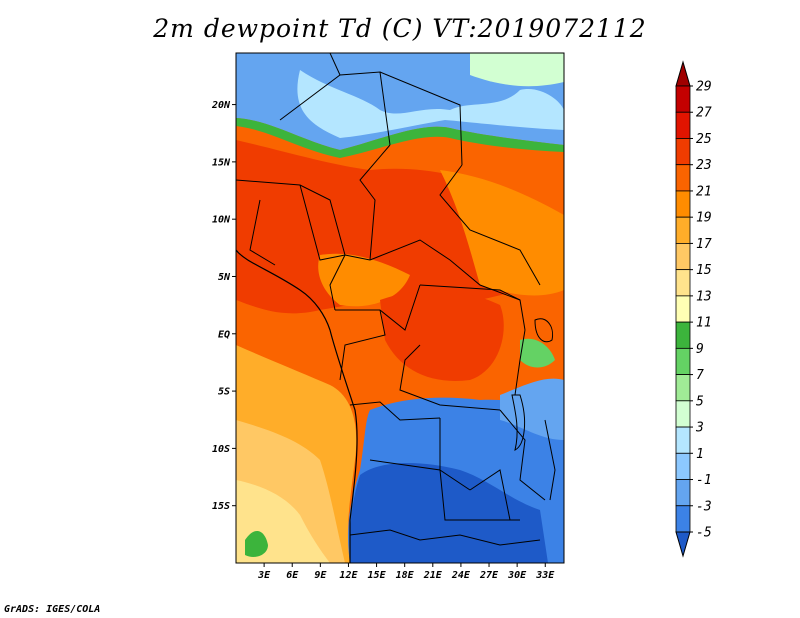 The image size is (800, 618). Describe the element at coordinates (537, 353) in the screenshot. I see `field-highland-green` at that location.